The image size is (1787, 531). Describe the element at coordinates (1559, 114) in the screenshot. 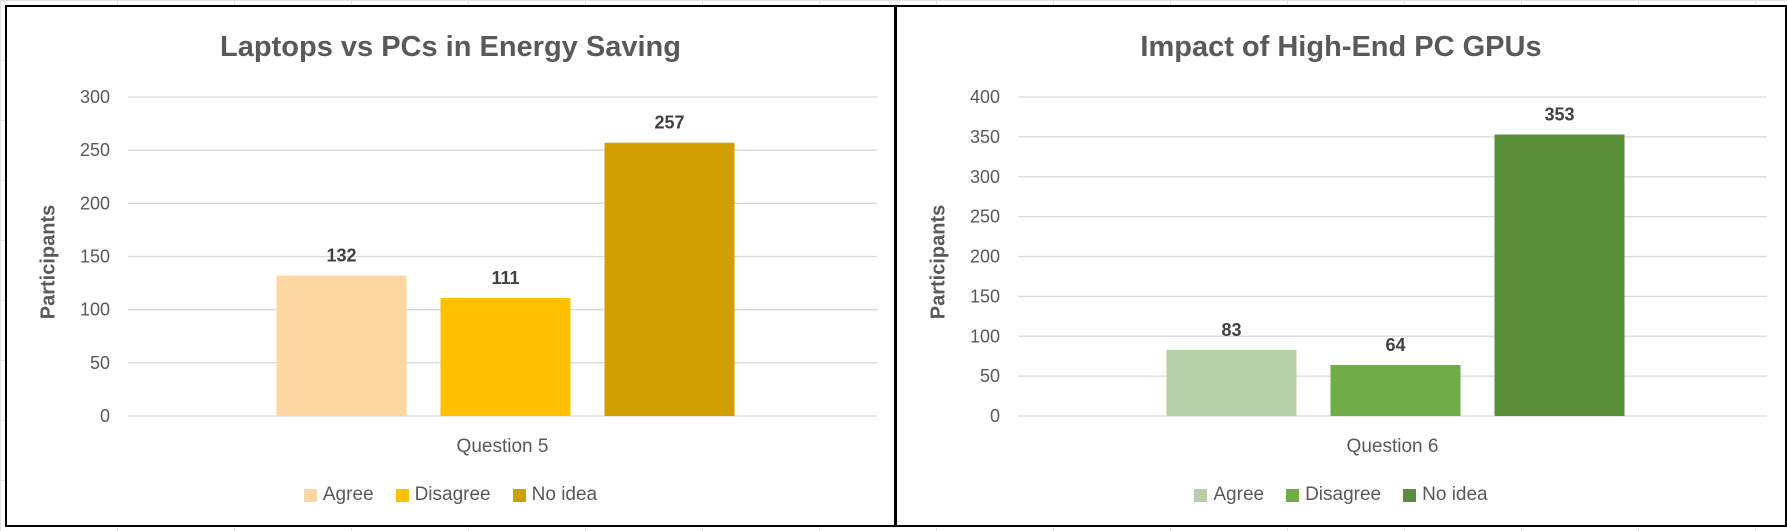

I see `data-label-no-idea: 353` at that location.